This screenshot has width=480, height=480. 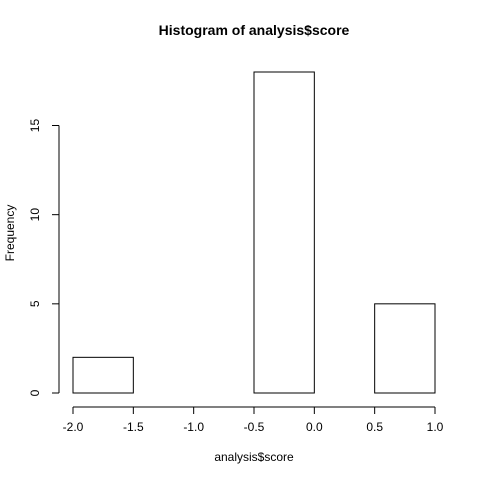 I want to click on y-tick-label-2: 10, so click(x=35, y=215).